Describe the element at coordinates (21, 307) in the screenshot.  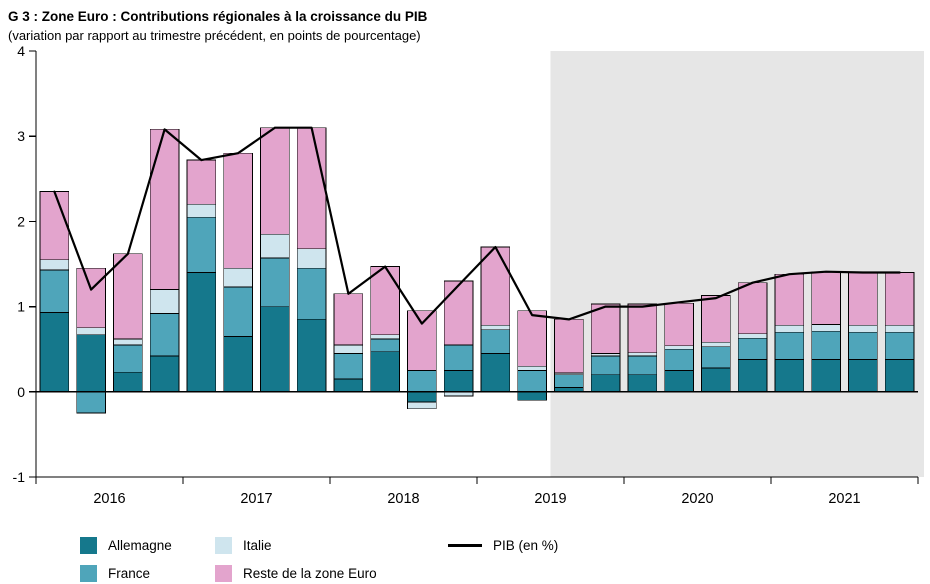
I see `y-tick-label: 1` at that location.